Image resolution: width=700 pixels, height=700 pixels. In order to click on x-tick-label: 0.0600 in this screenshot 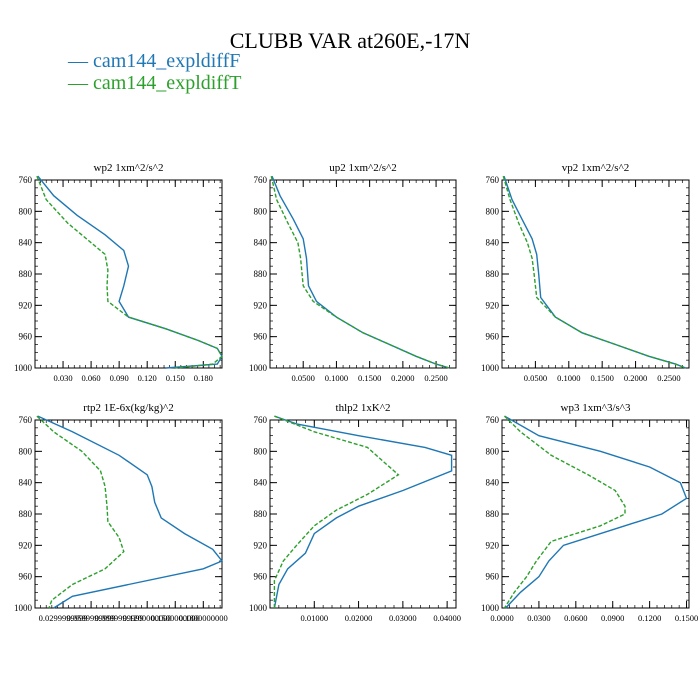, I will do `click(575, 618)`.